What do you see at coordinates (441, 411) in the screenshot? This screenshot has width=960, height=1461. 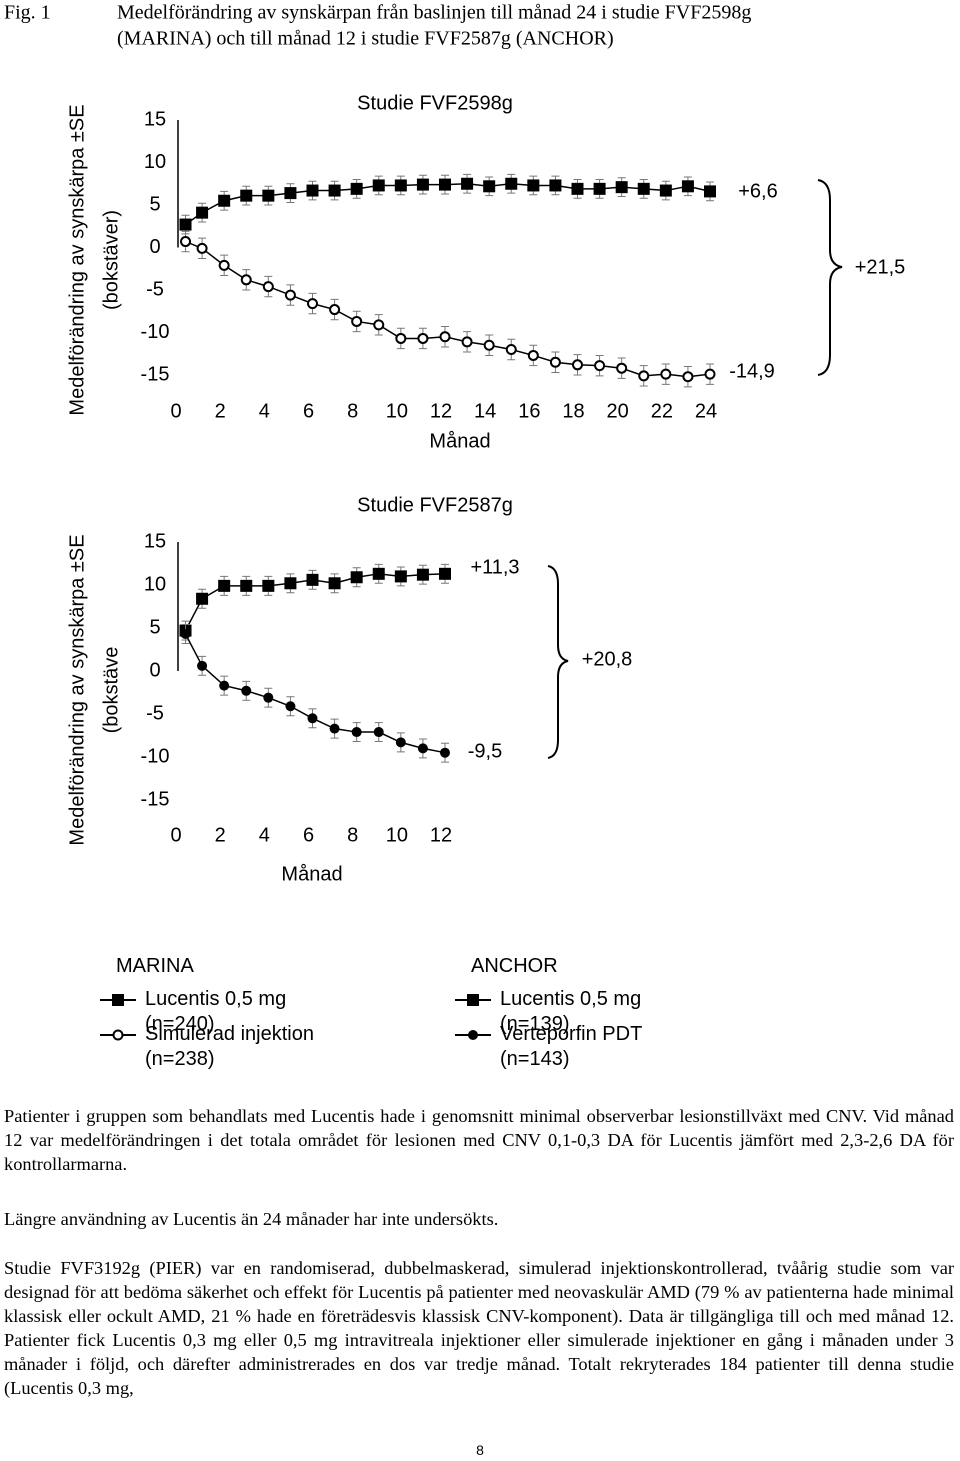 I see `x-tick-label: 12` at bounding box center [441, 411].